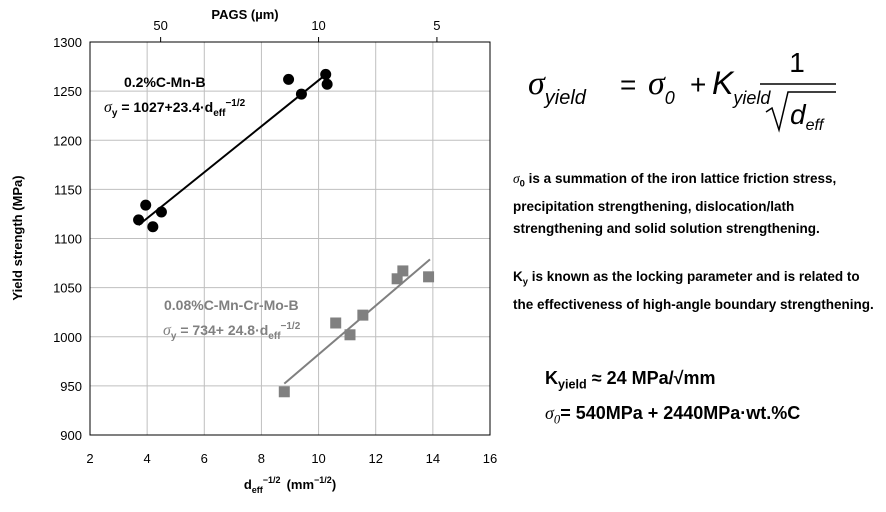  I want to click on formula-denominator: deff, so click(807, 116).